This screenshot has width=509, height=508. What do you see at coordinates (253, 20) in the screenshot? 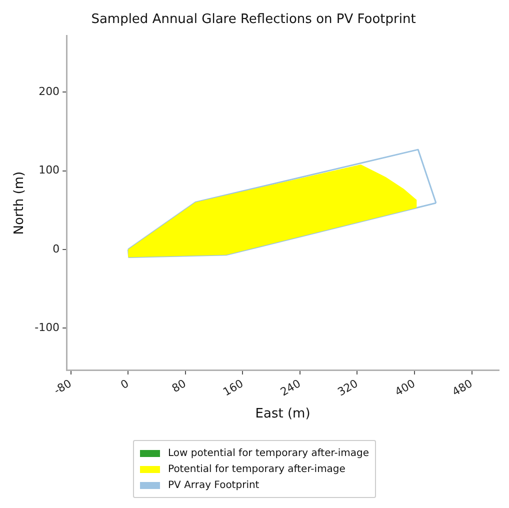
I see `chart-title: Sampled Annual Glare Reflections on PV Footprint` at bounding box center [253, 20].